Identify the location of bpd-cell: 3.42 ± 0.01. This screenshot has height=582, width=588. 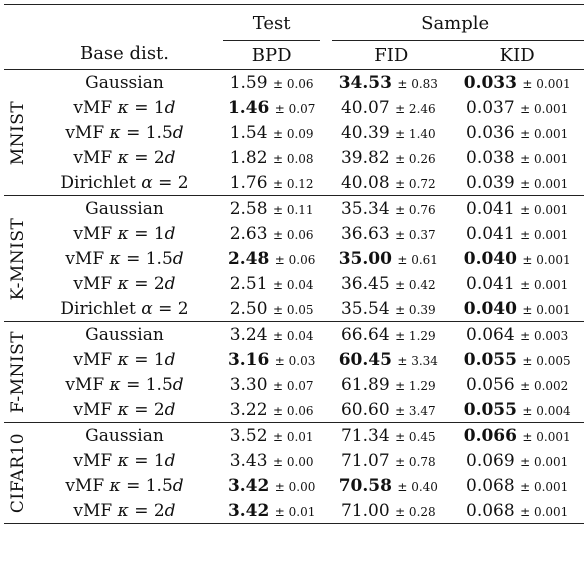
(272, 511).